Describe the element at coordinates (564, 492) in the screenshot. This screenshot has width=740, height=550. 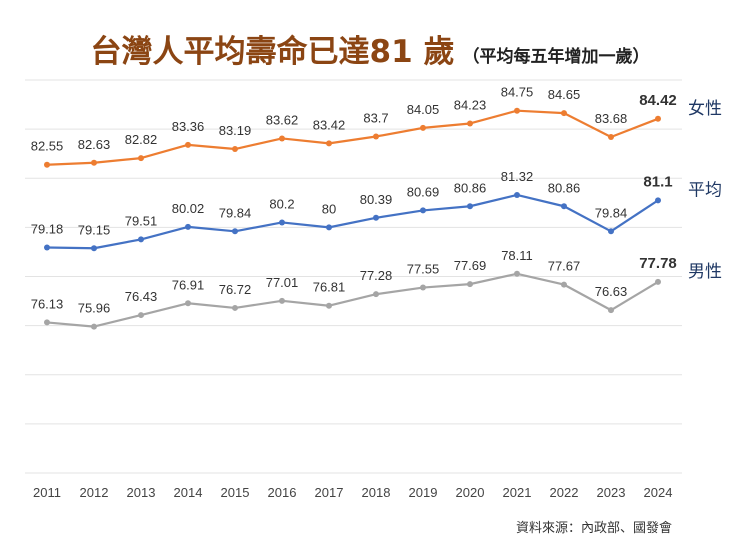
I see `x-tick-label: 2022` at that location.